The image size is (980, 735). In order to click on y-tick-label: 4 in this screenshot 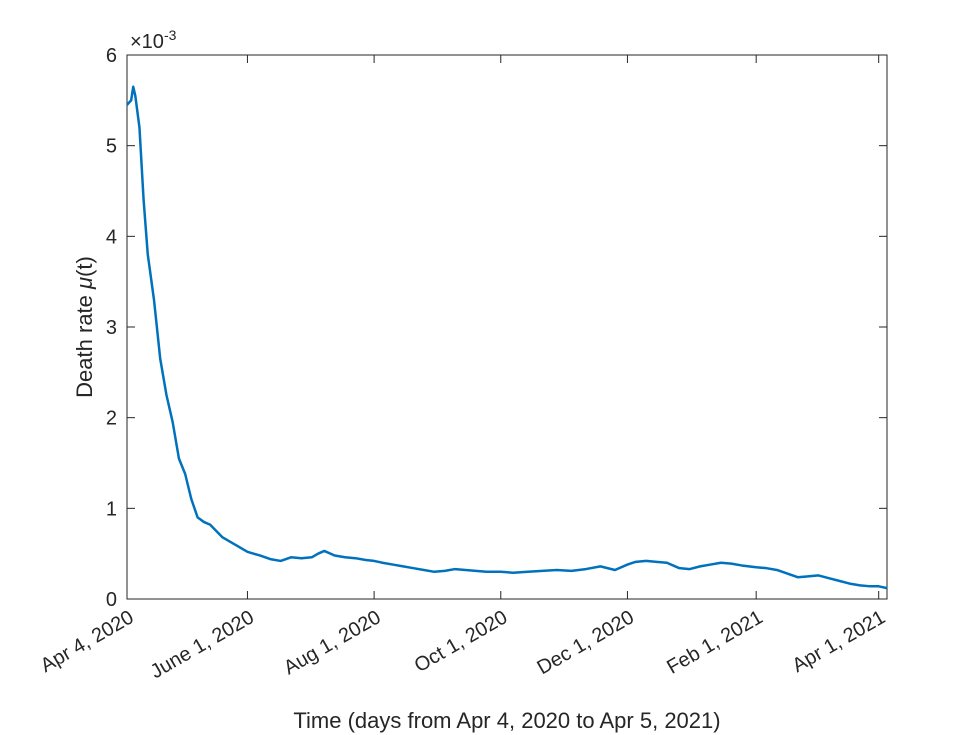, I will do `click(111, 237)`.